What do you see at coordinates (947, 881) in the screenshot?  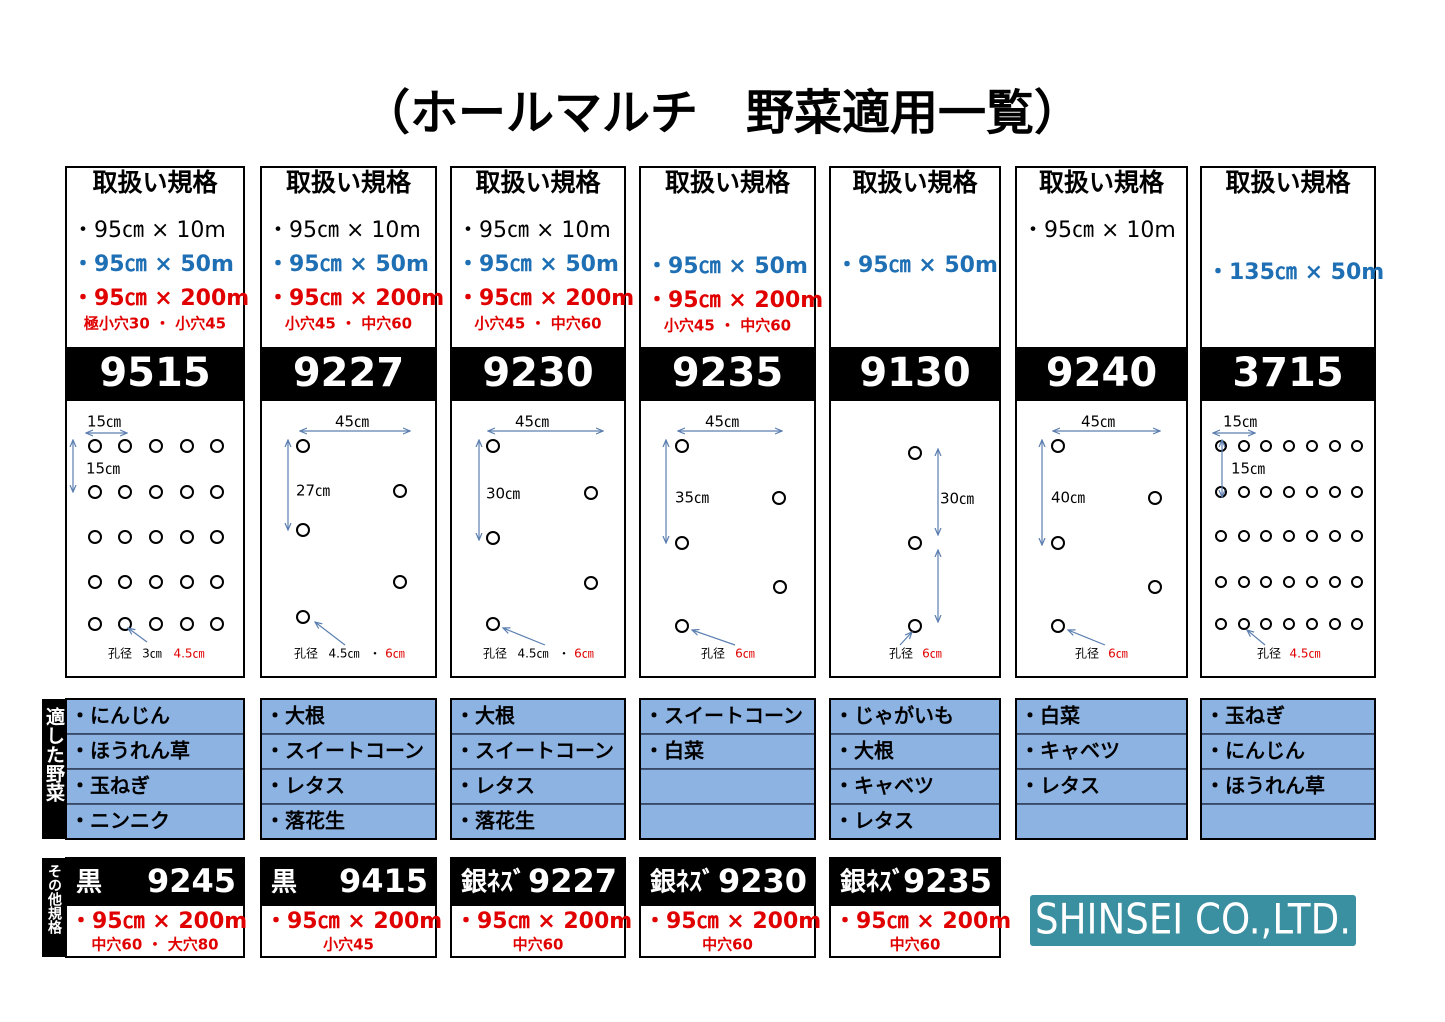 I see `other-code: 9235` at bounding box center [947, 881].